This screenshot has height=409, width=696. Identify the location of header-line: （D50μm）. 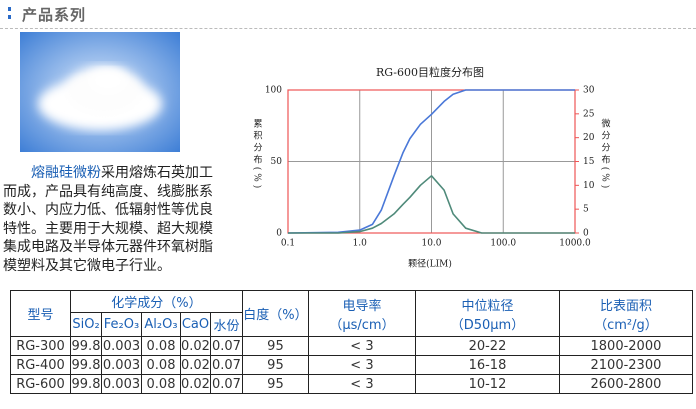
(487, 325).